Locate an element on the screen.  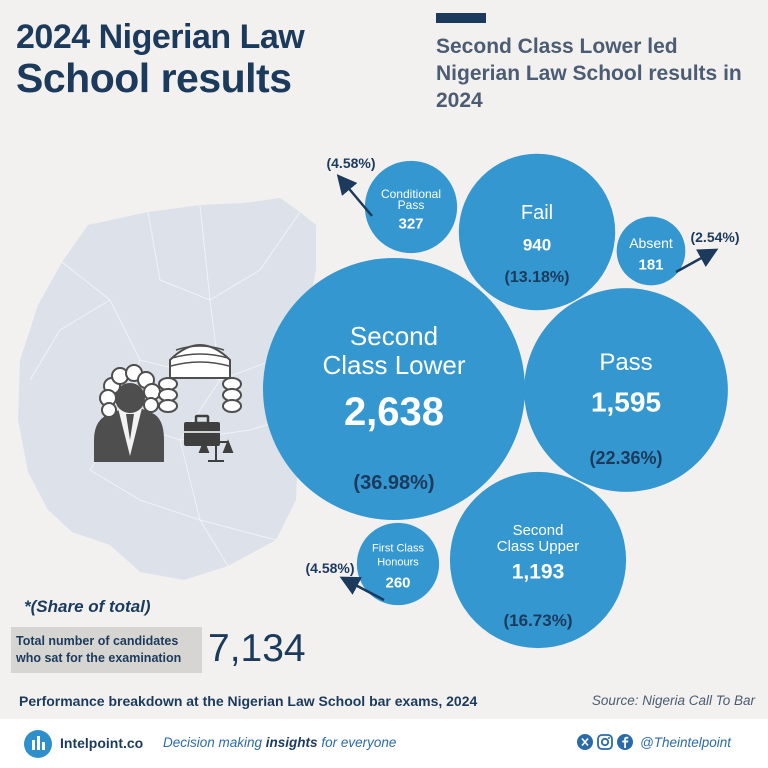
tagline-pre: Decision making is located at coordinates (214, 742).